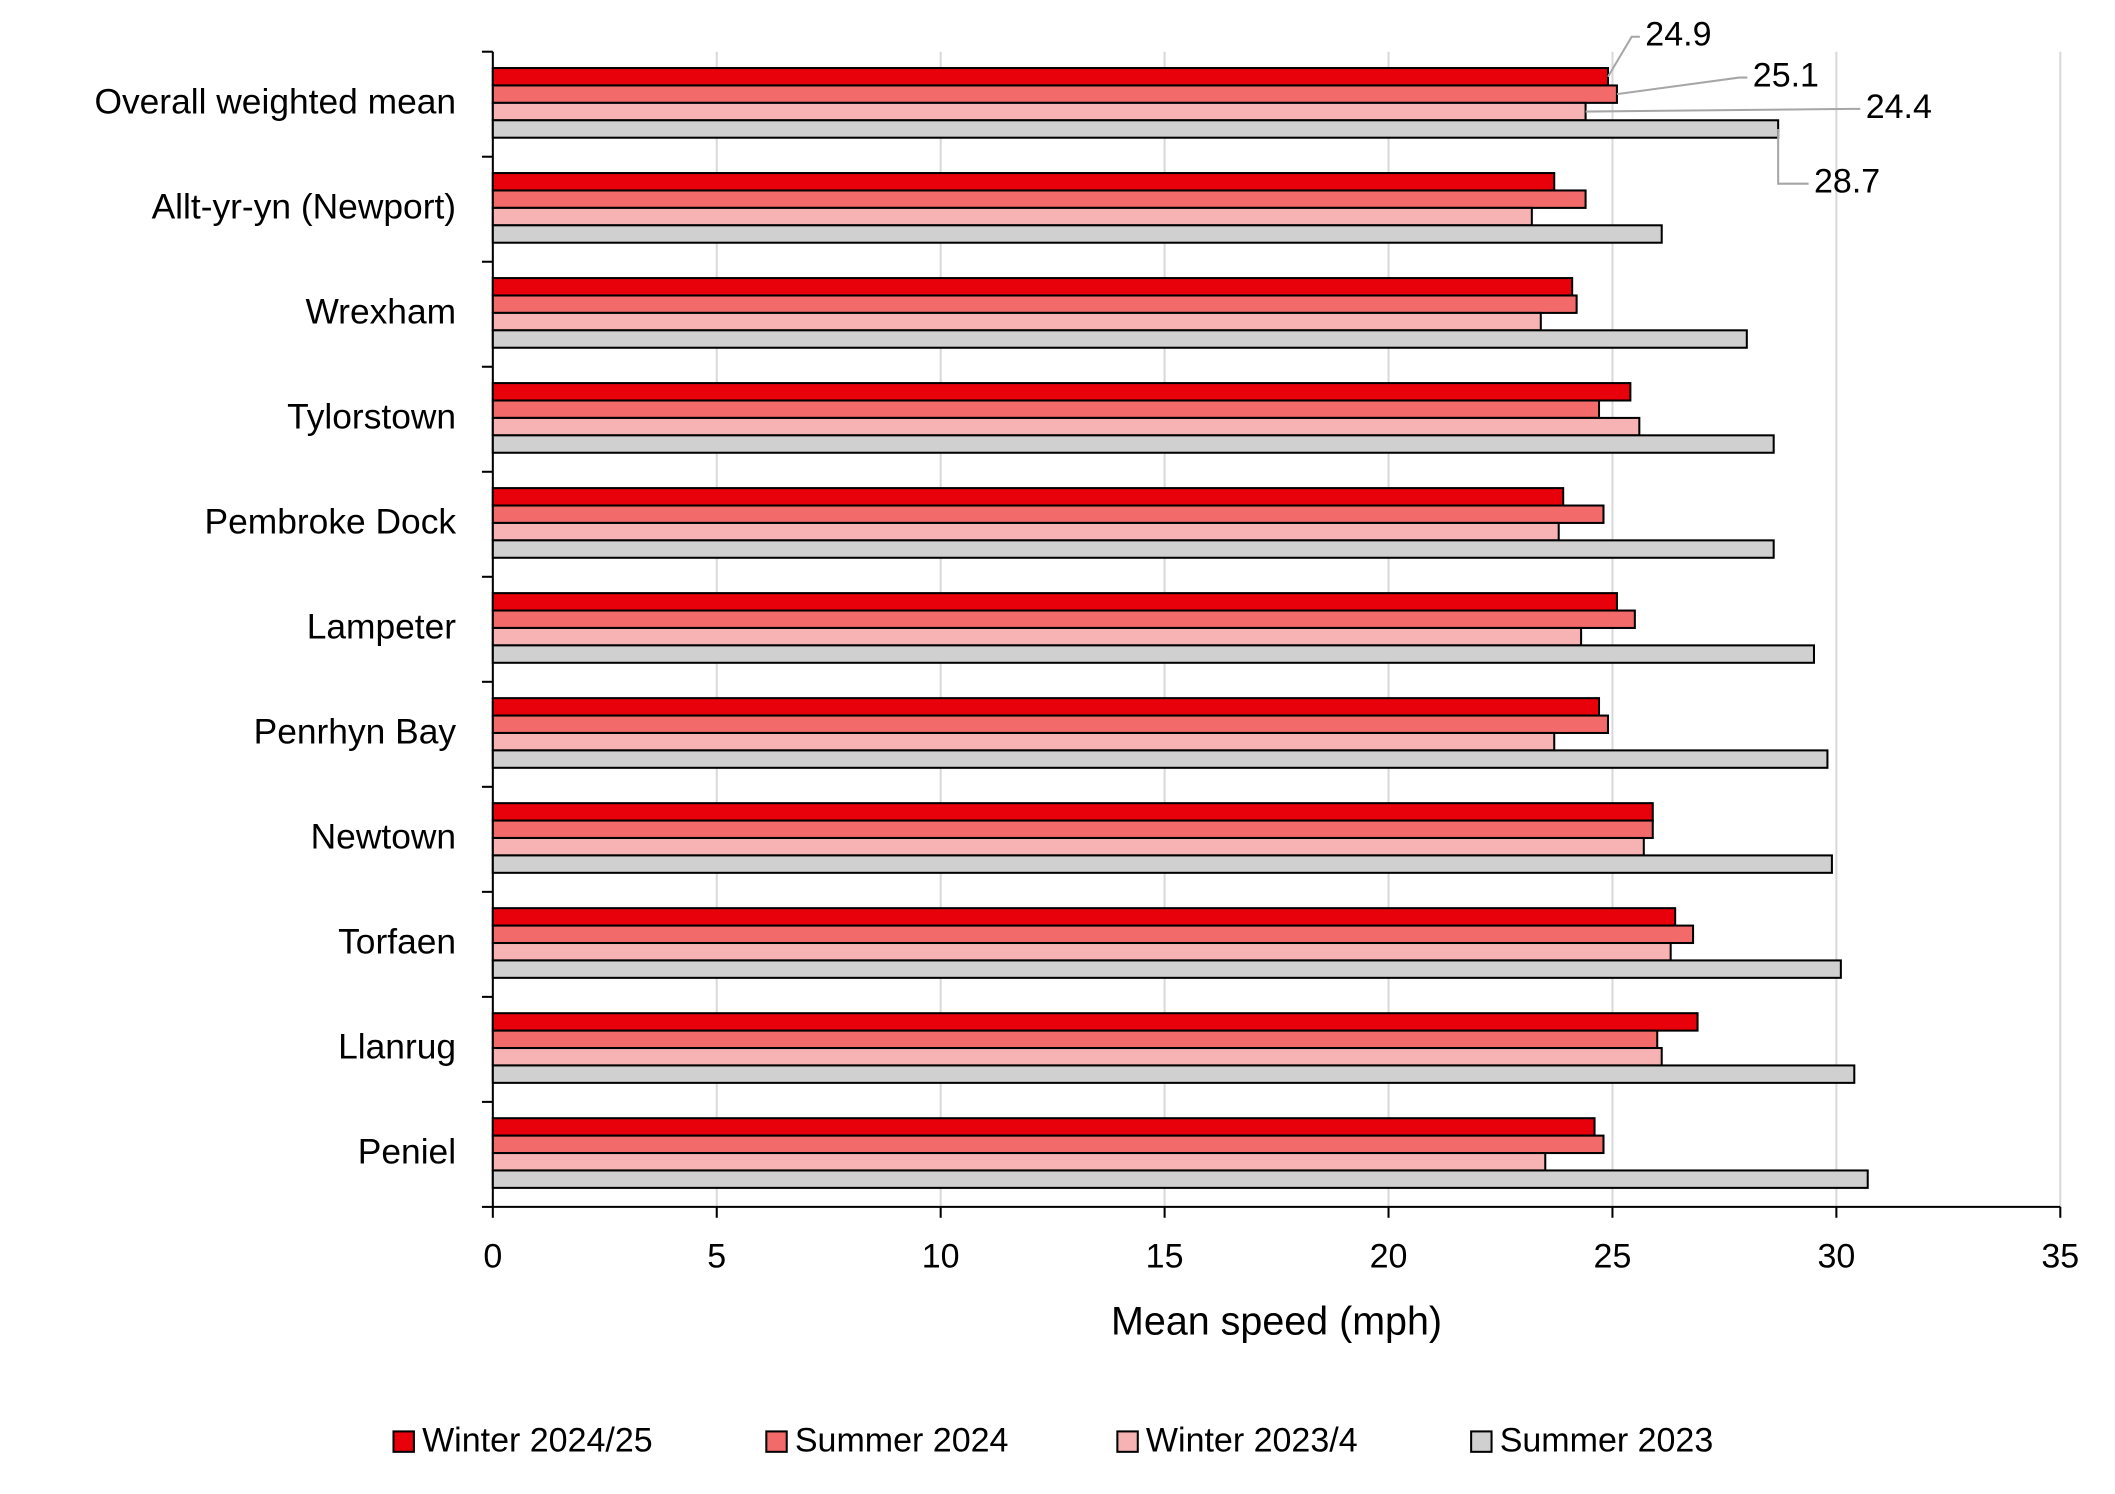 The image size is (2115, 1494). What do you see at coordinates (1899, 107) in the screenshot?
I see `data-label: 24.4` at bounding box center [1899, 107].